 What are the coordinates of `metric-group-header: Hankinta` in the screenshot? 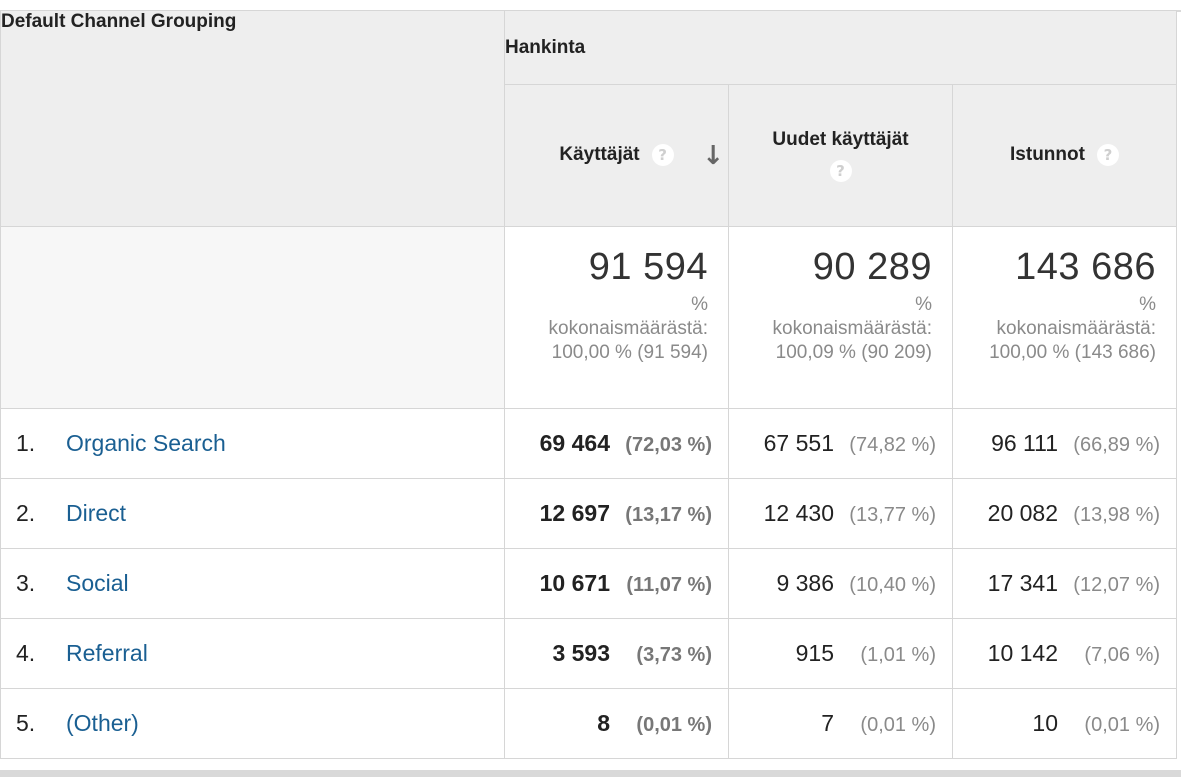 It's located at (840, 47).